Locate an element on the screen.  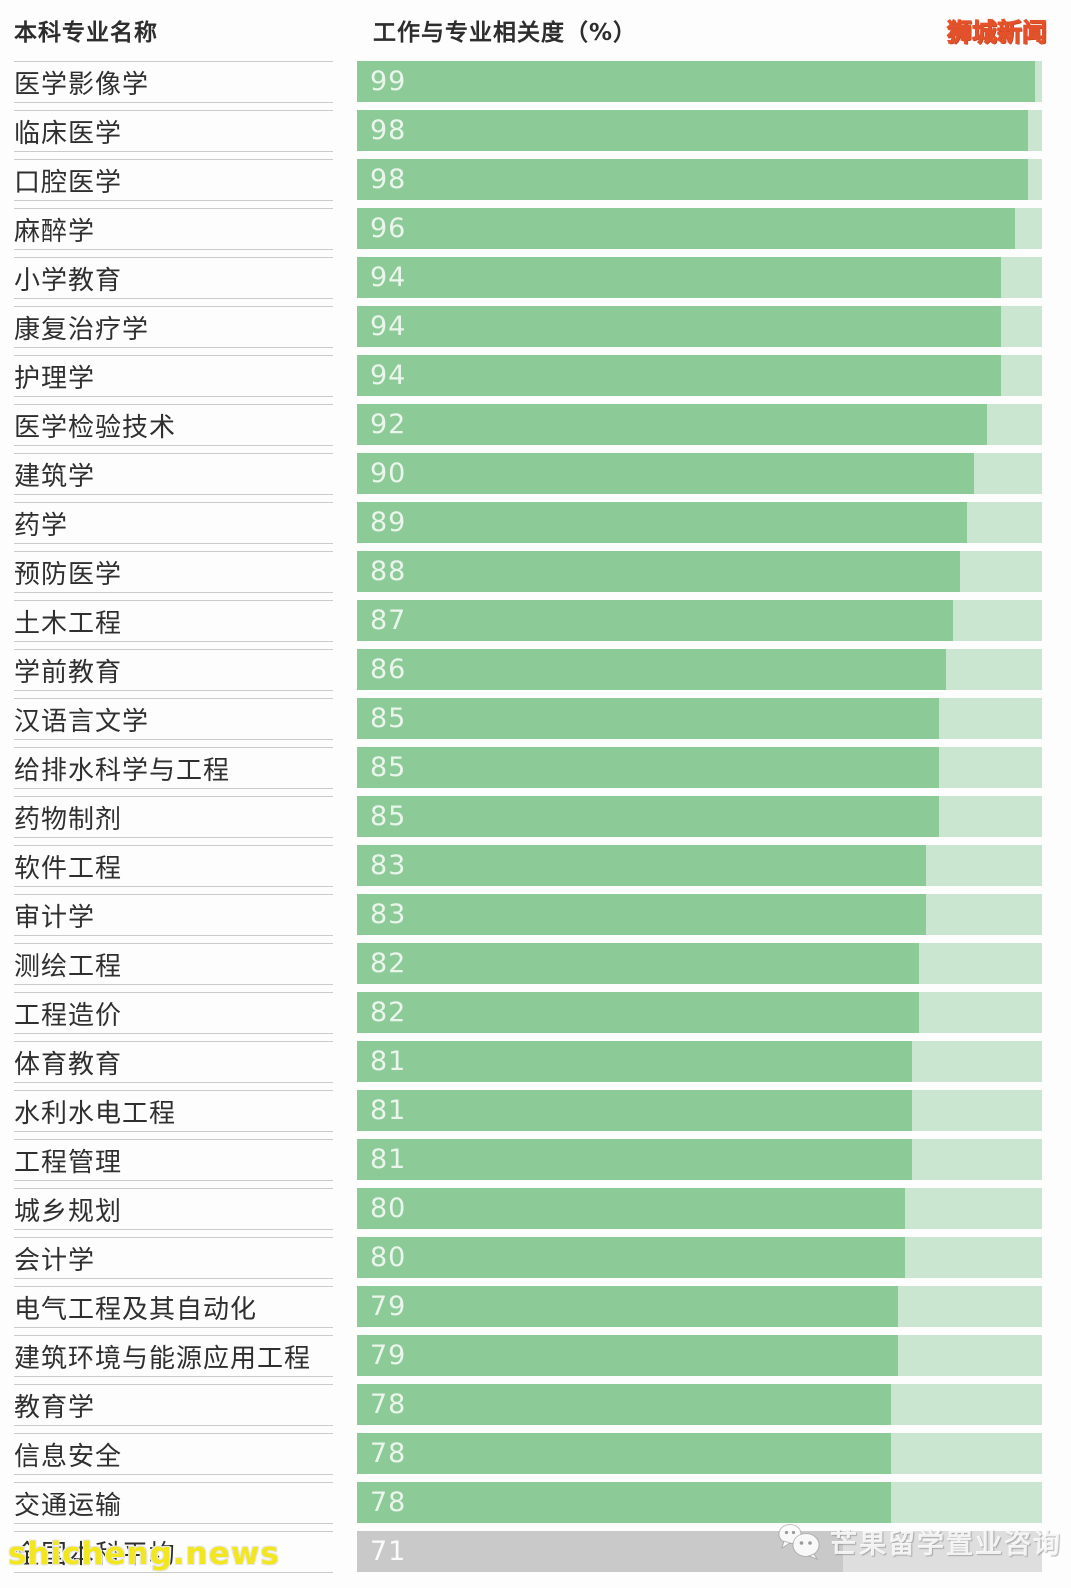
table-row: 建筑学 90 is located at coordinates (535, 473).